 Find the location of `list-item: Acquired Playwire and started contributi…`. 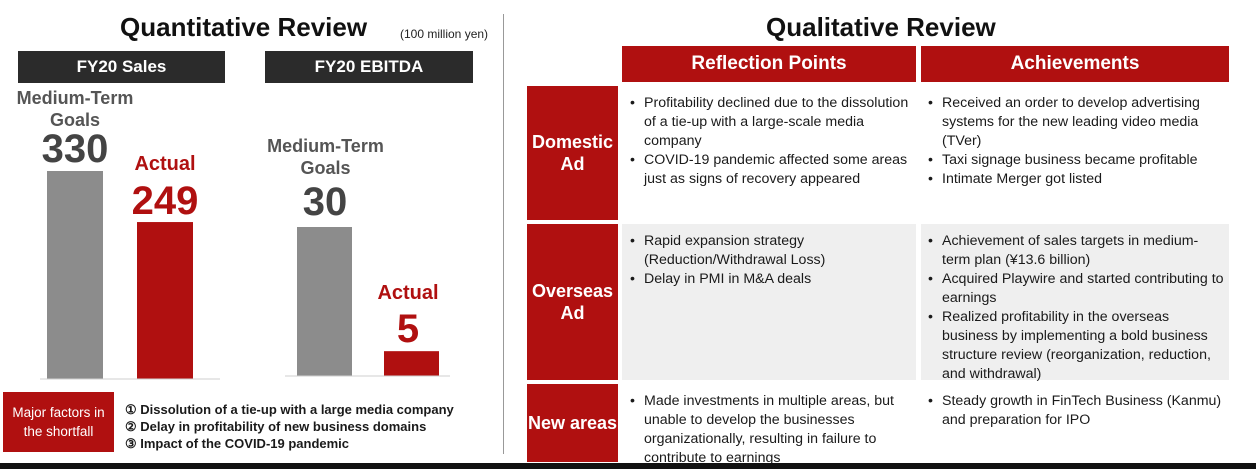

list-item: Acquired Playwire and started contributi… is located at coordinates (1076, 289).